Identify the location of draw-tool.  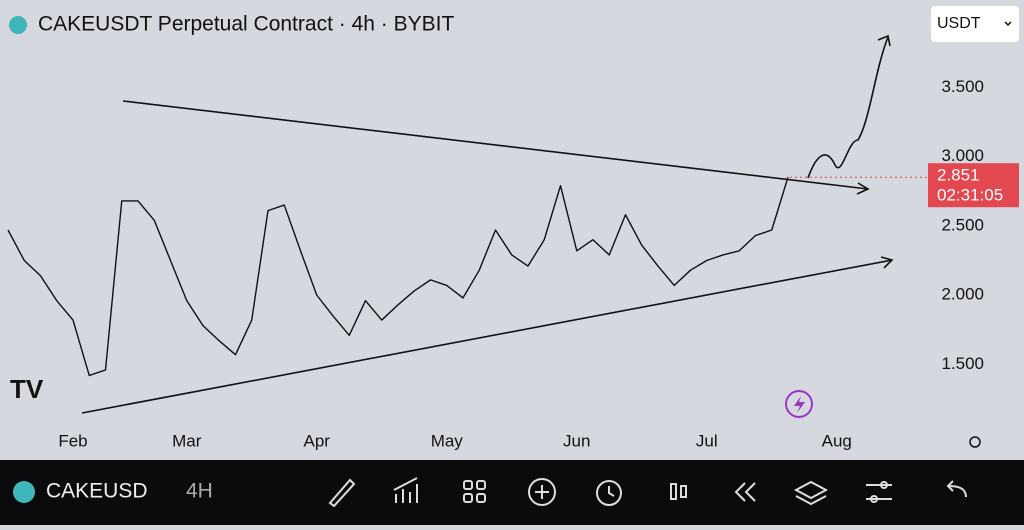
(342, 493).